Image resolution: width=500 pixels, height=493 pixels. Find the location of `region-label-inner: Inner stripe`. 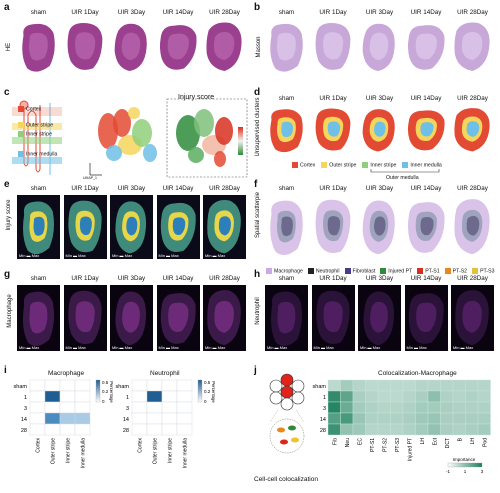

region-label-inner: Inner stripe is located at coordinates (35, 141).